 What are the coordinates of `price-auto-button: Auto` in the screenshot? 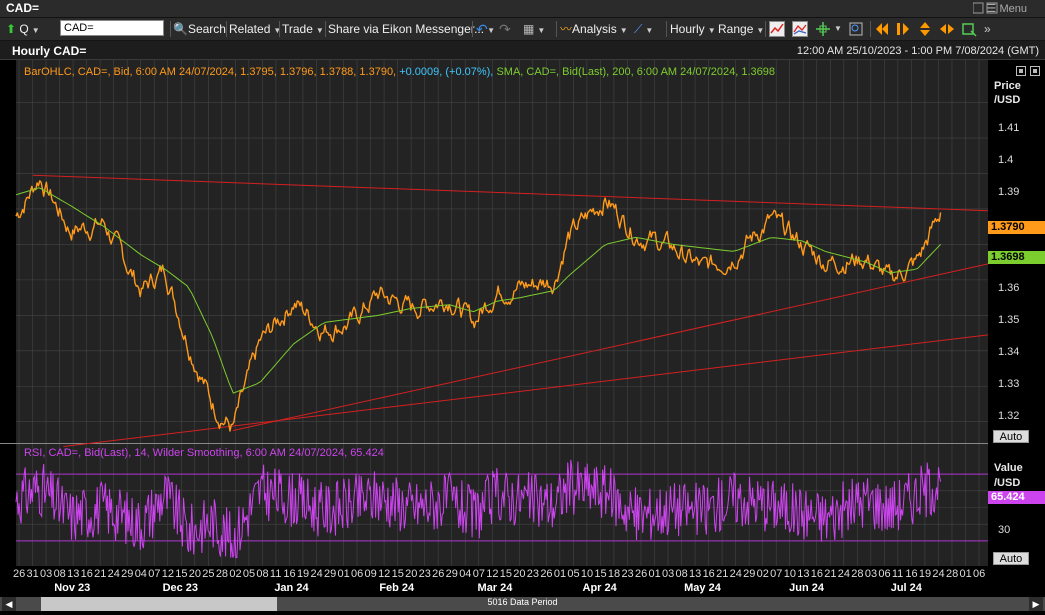 It's located at (1011, 436).